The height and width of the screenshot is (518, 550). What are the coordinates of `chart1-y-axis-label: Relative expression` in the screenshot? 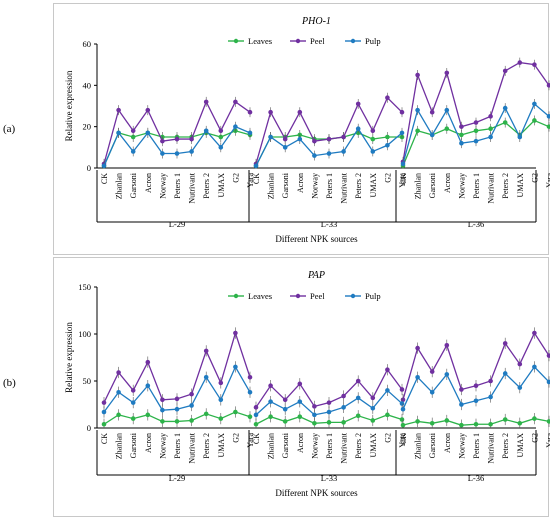 It's located at (69, 105).